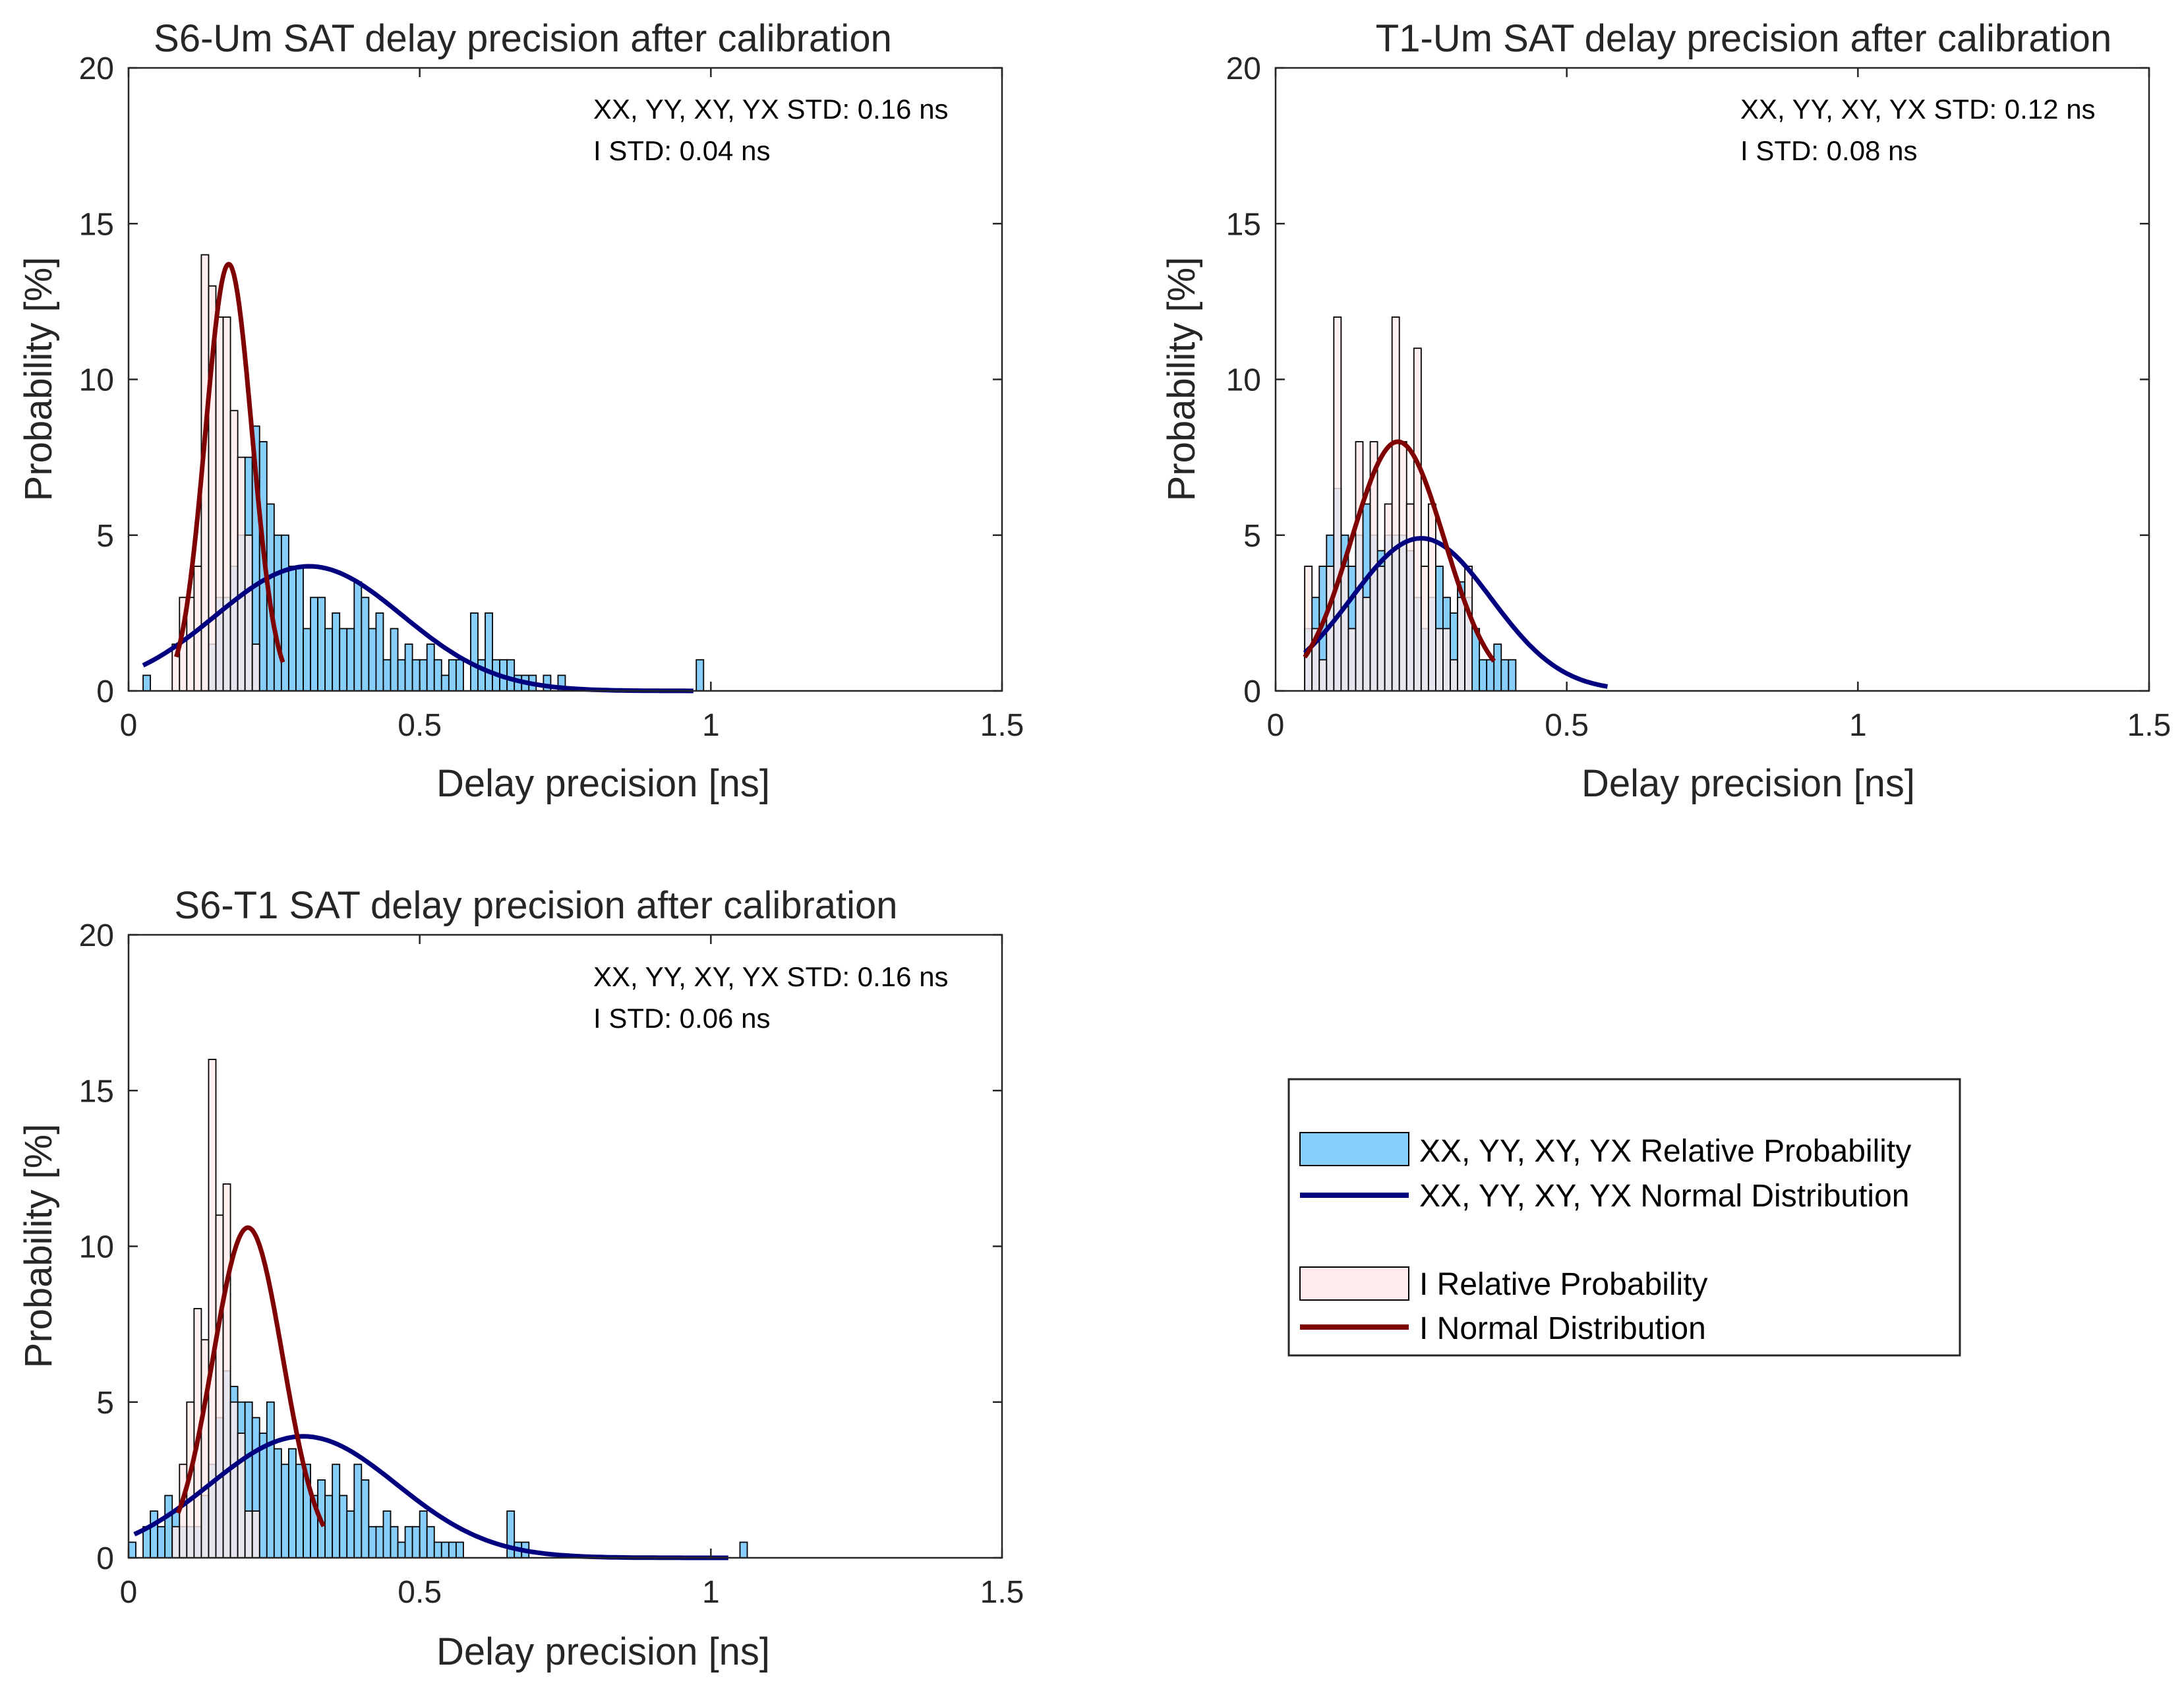  What do you see at coordinates (1918, 109) in the screenshot?
I see `std-annotation-pol: XX, YY, XY, YX STD: 0.12 ns` at bounding box center [1918, 109].